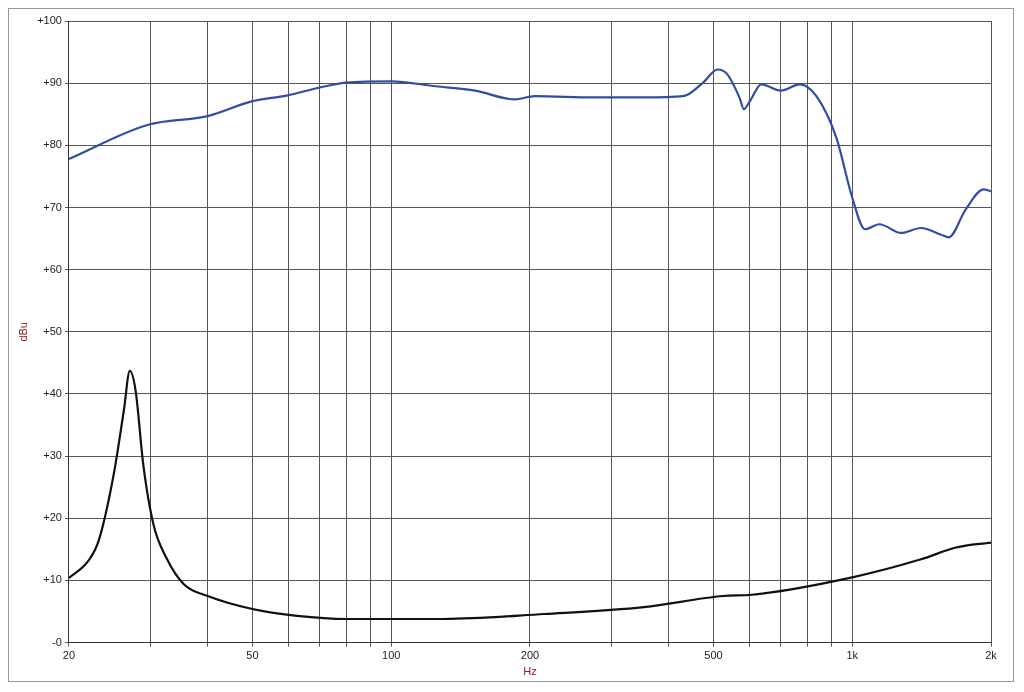 The height and width of the screenshot is (692, 1024). What do you see at coordinates (852, 655) in the screenshot?
I see `x-tick-label: 1k` at bounding box center [852, 655].